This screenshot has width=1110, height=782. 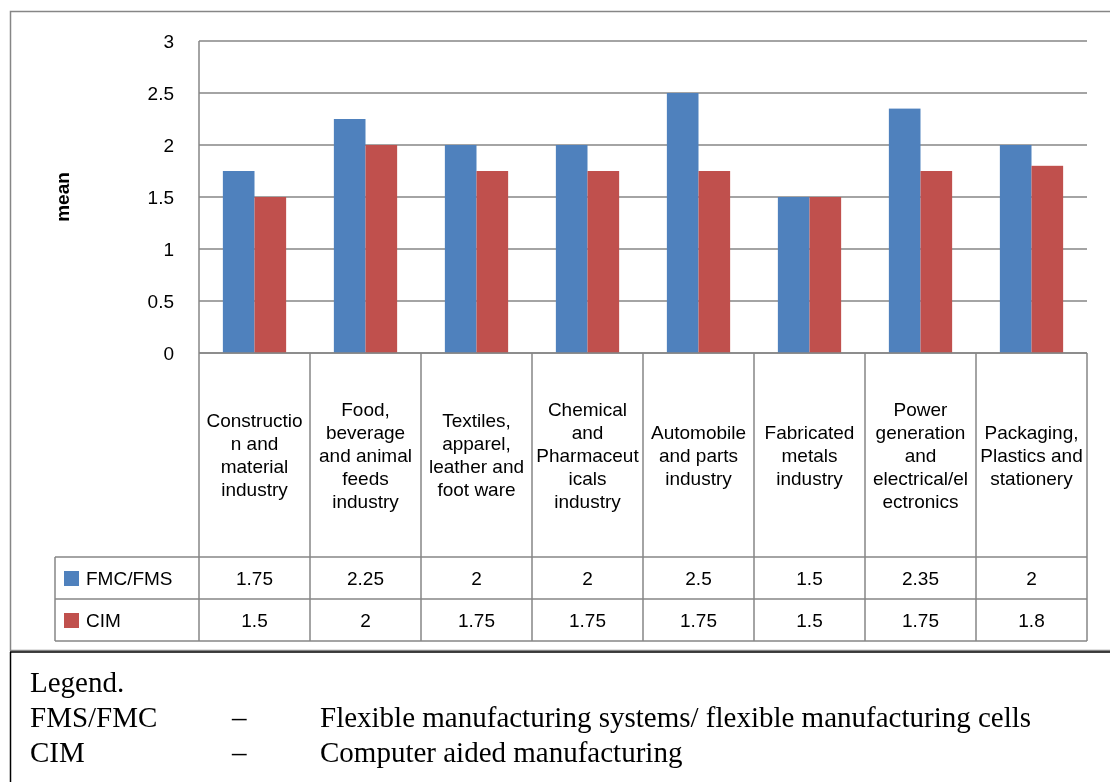 I want to click on x-tick-label: Packaging, Plastics and stationery, so click(x=1031, y=455).